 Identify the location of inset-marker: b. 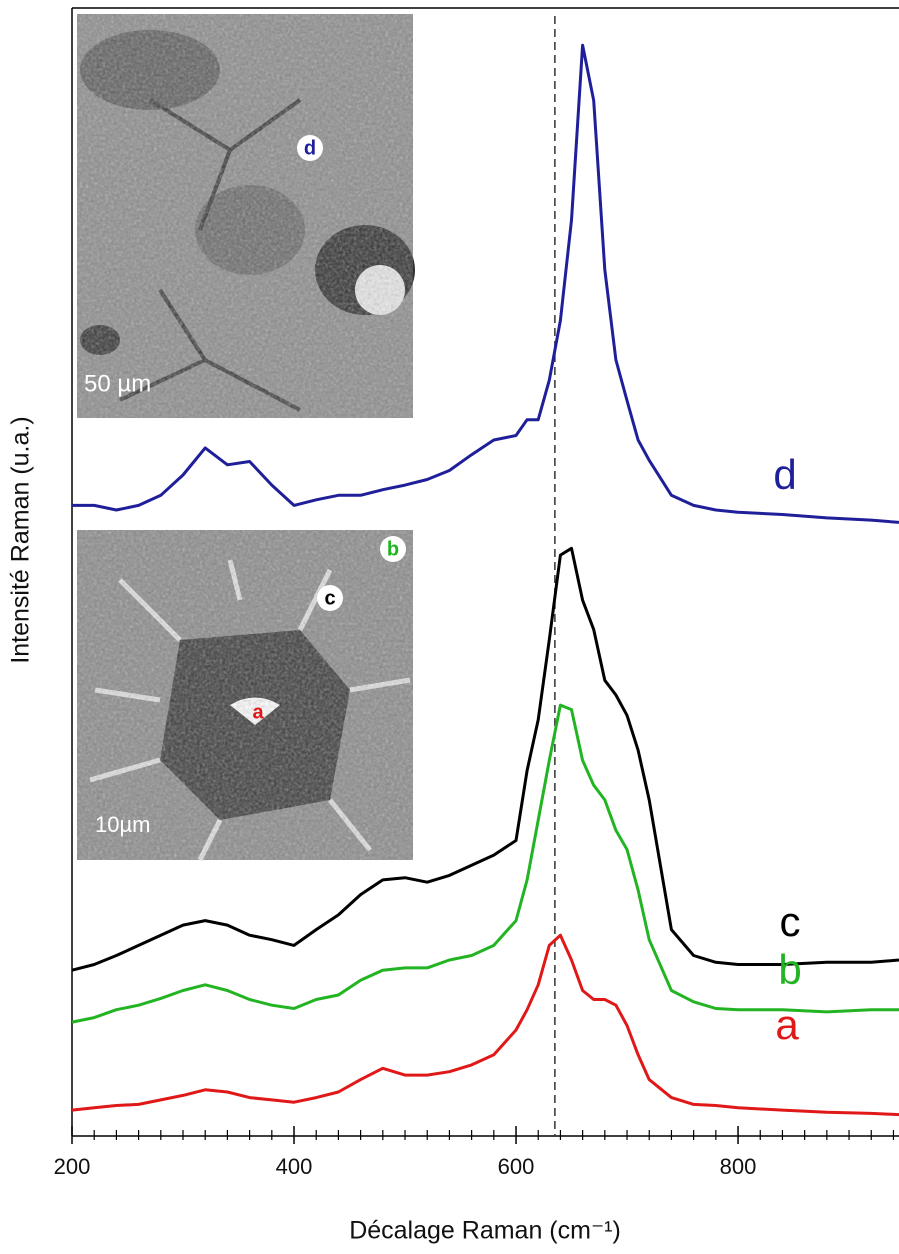
(393, 549).